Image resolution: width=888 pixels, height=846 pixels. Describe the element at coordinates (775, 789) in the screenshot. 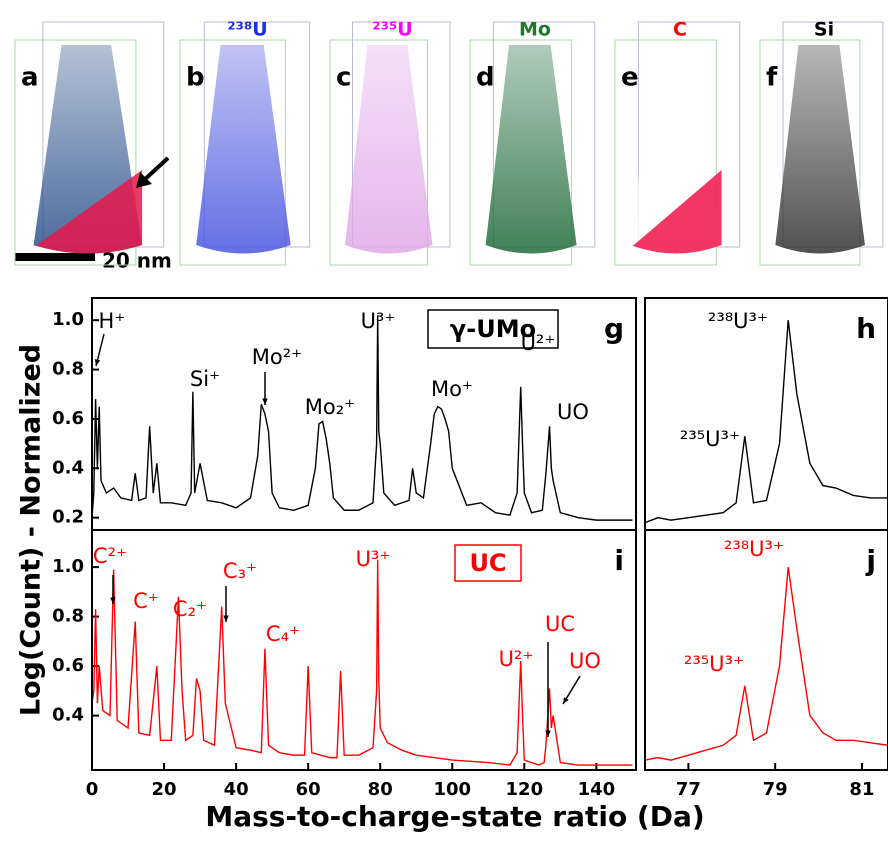

I see `x-tick-label: 79` at that location.